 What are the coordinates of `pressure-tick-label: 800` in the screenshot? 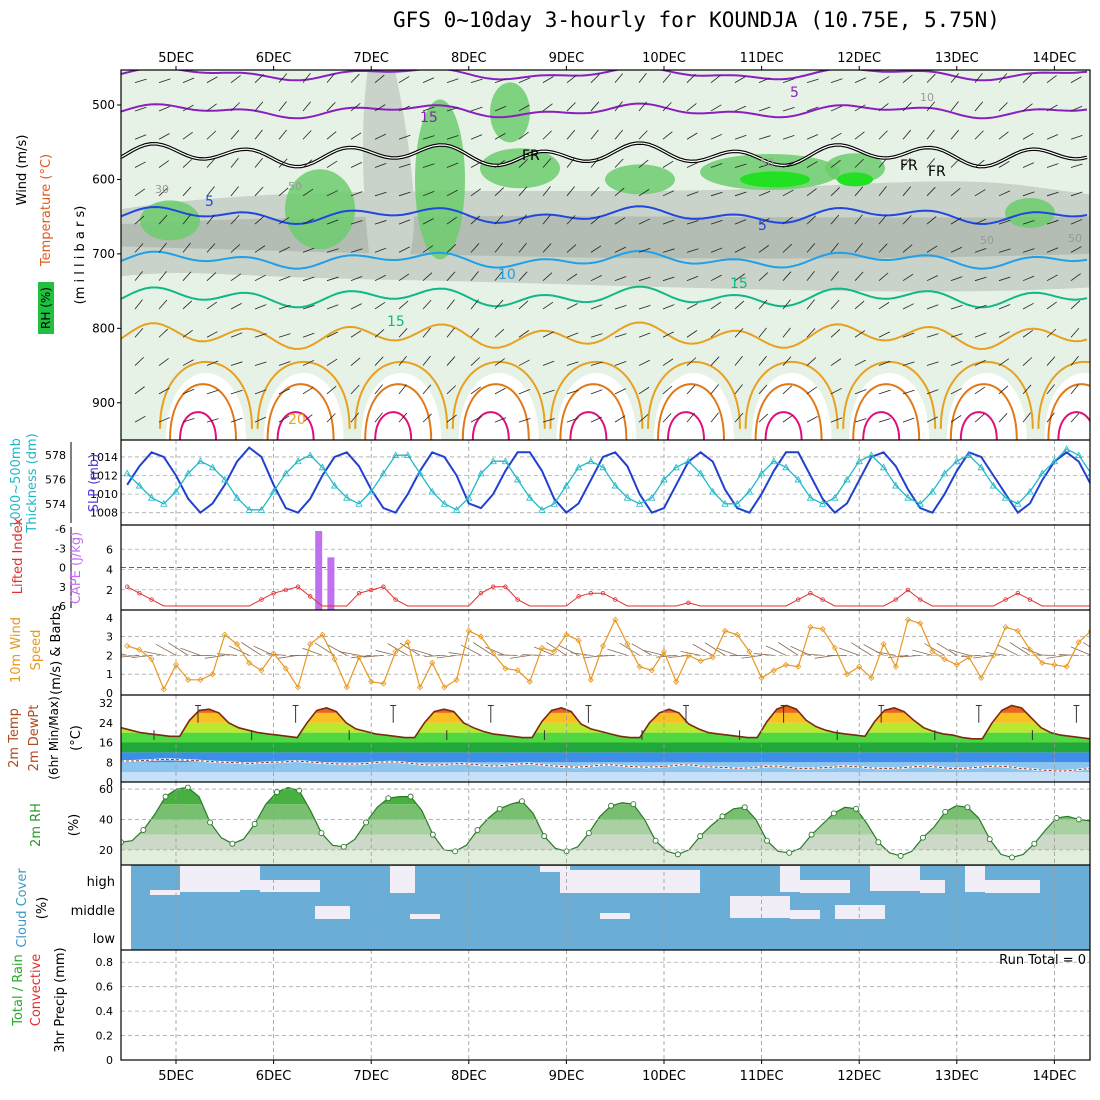 It's located at (103, 328).